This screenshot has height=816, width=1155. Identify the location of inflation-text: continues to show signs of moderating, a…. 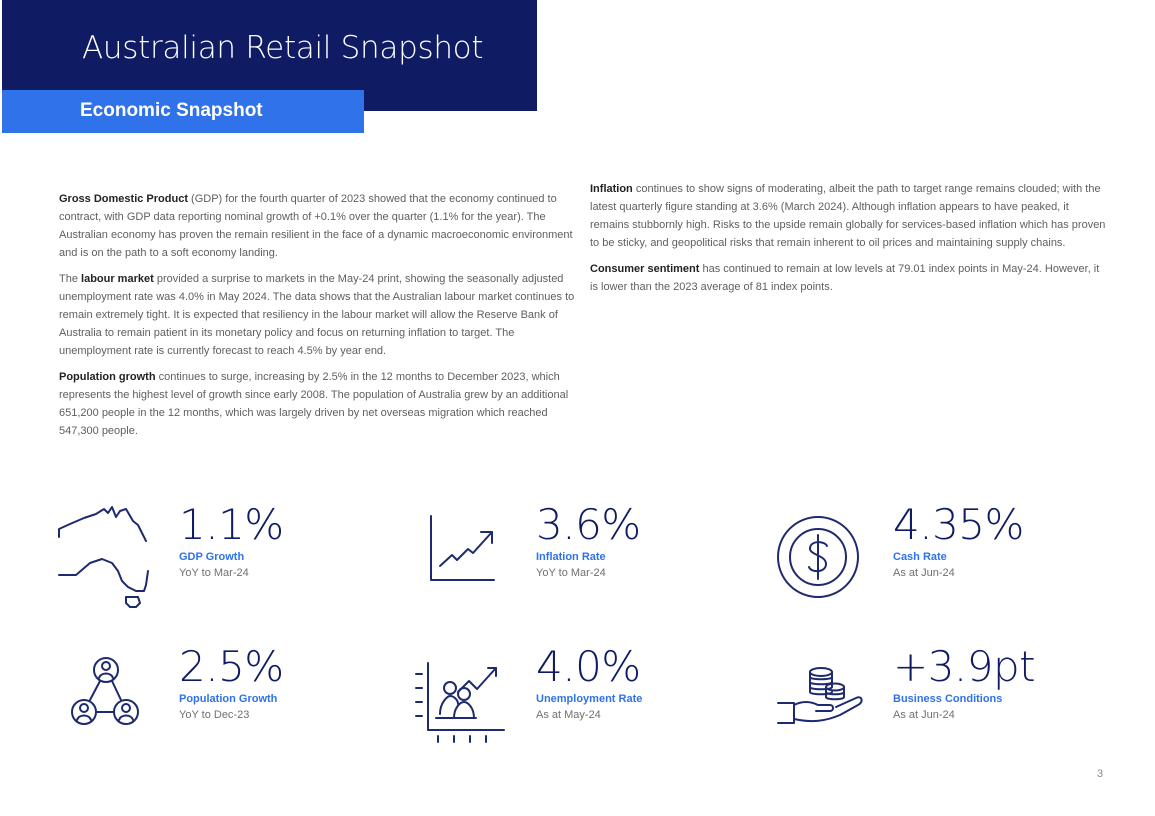
(848, 216).